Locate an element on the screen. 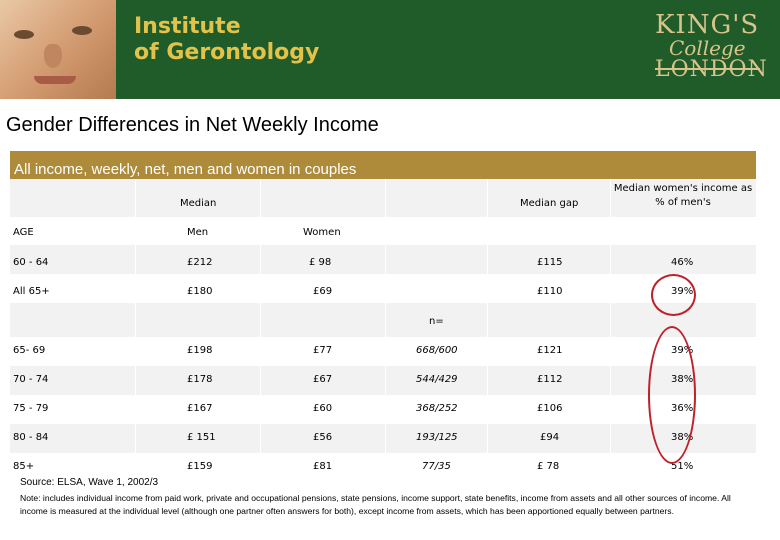  cell-men: £198 is located at coordinates (200, 350).